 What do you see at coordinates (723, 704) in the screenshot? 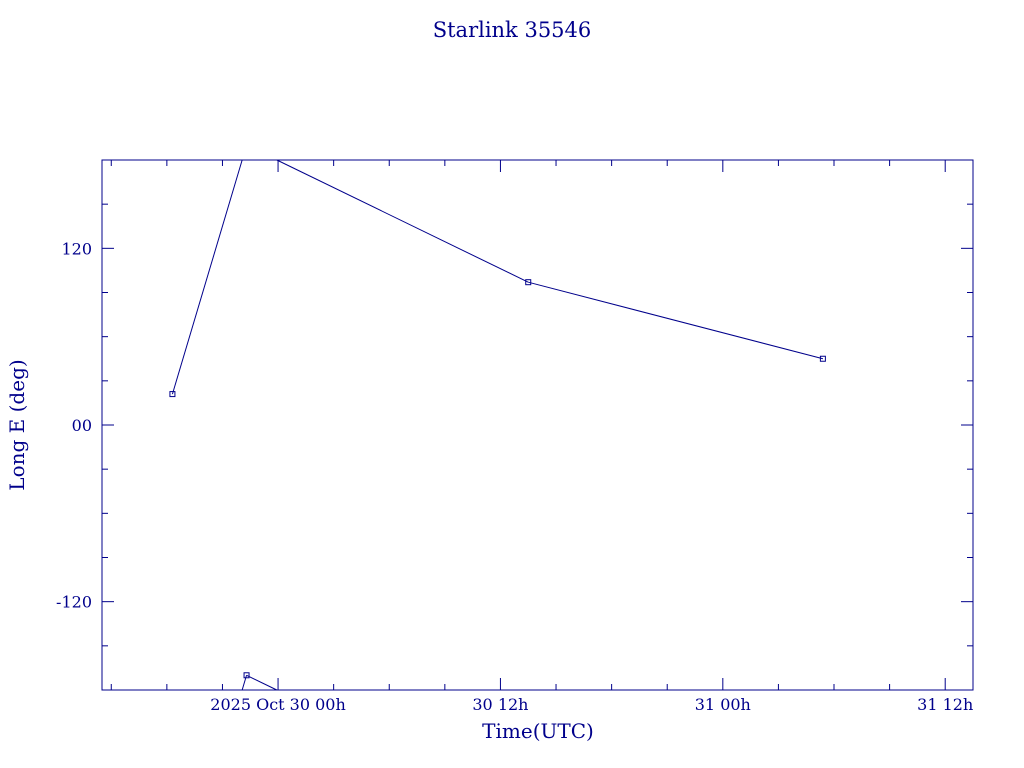
I see `x-tick-label: 31 00h` at bounding box center [723, 704].